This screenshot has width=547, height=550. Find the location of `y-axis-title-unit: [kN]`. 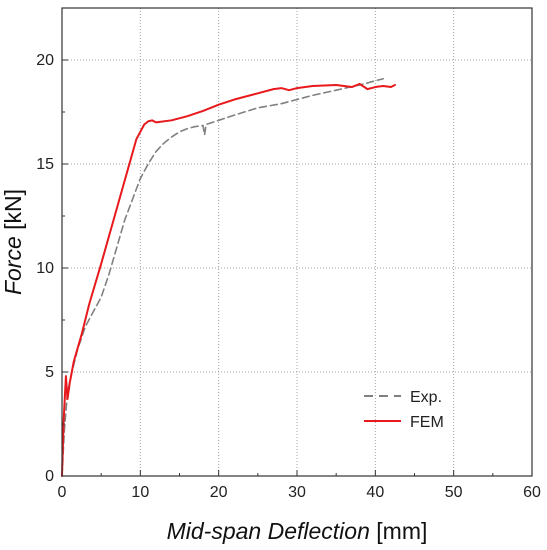

y-axis-title-unit: [kN] is located at coordinates (13, 212).